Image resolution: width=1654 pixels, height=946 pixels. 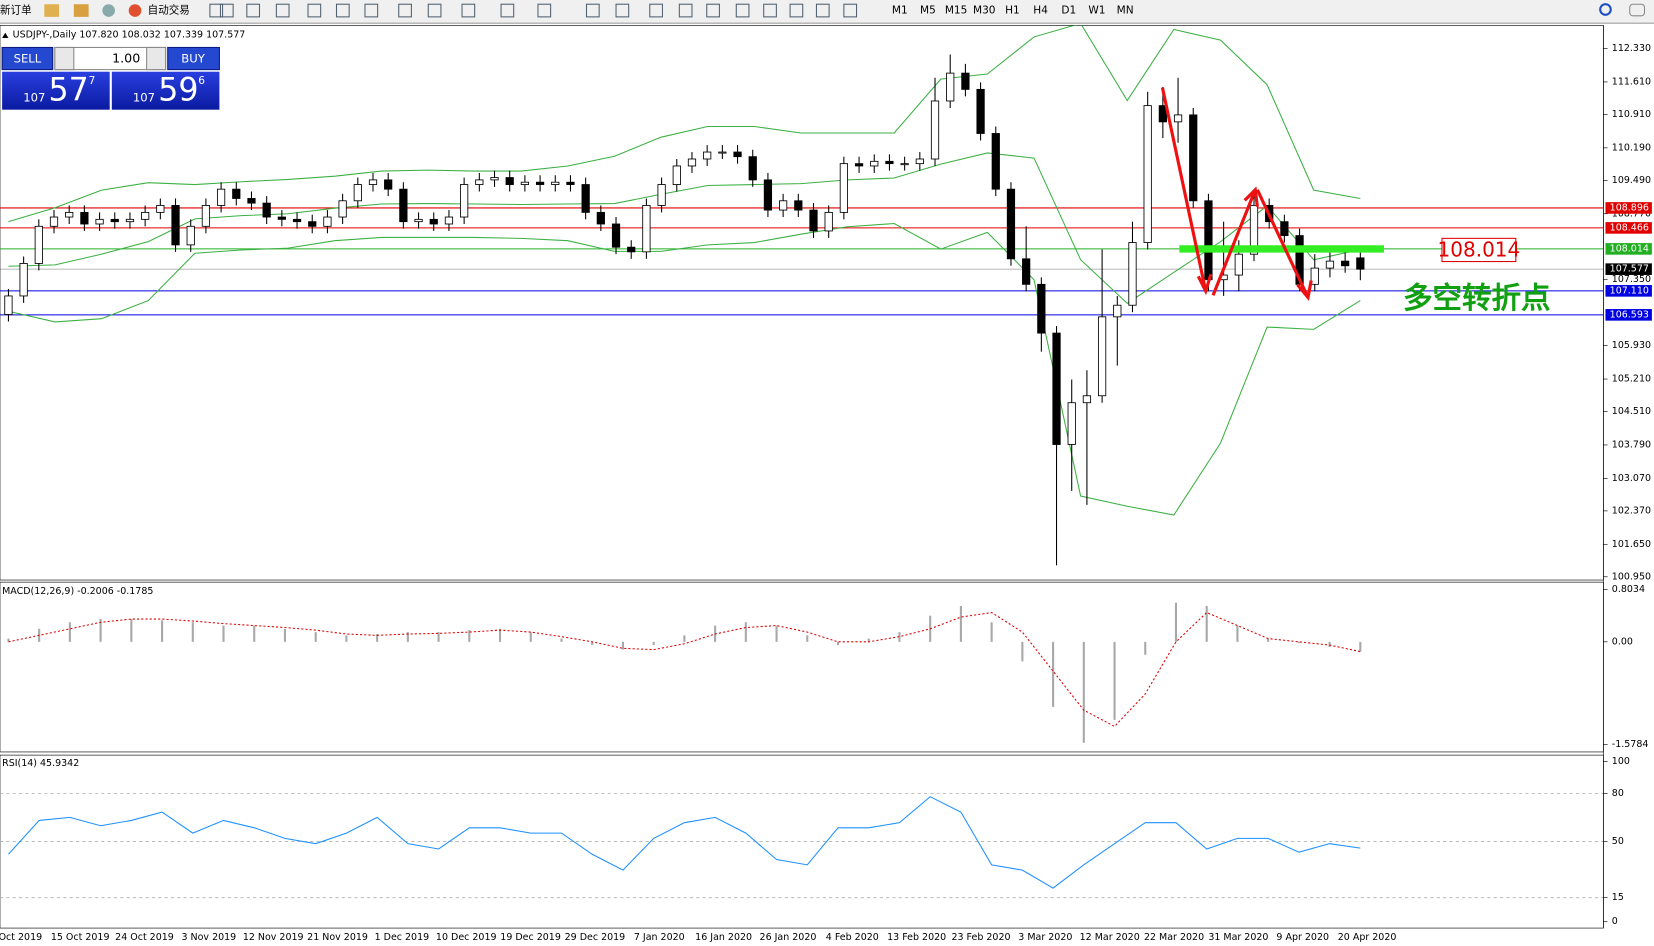 What do you see at coordinates (1622, 641) in the screenshot?
I see `y-tick-label: 0.00` at bounding box center [1622, 641].